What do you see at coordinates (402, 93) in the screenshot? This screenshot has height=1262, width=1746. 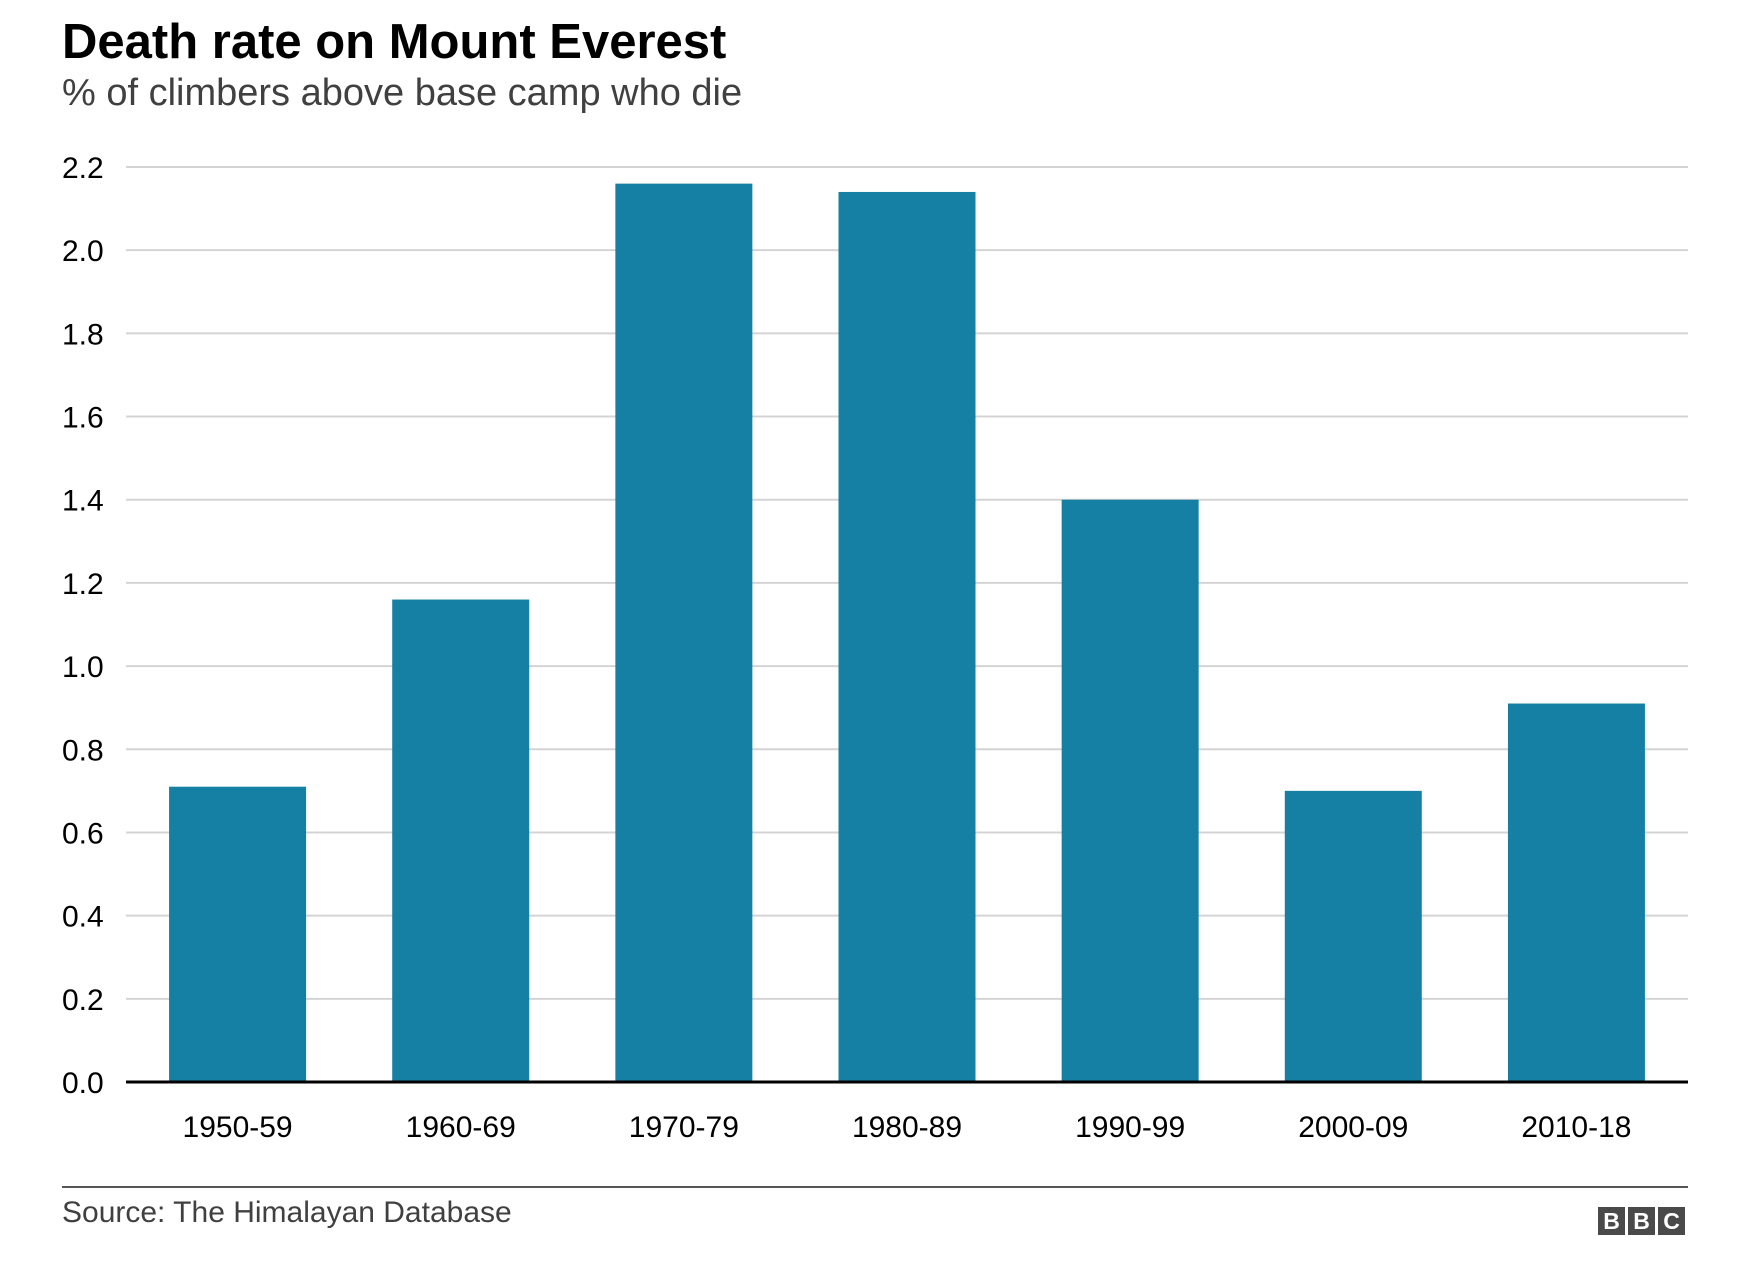 I see `chart-subtitle: % of climbers above base camp who die` at bounding box center [402, 93].